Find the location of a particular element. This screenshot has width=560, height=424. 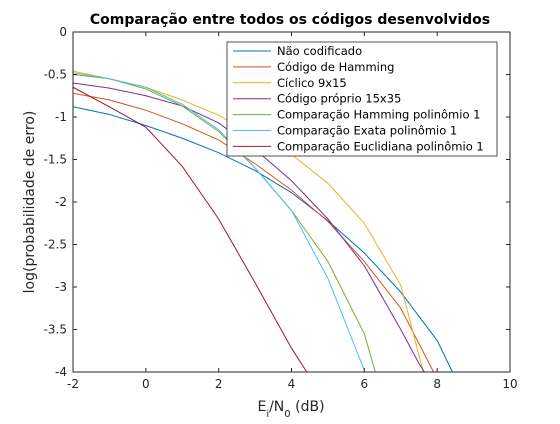

y-tick-label: -3.5 is located at coordinates (55, 330).